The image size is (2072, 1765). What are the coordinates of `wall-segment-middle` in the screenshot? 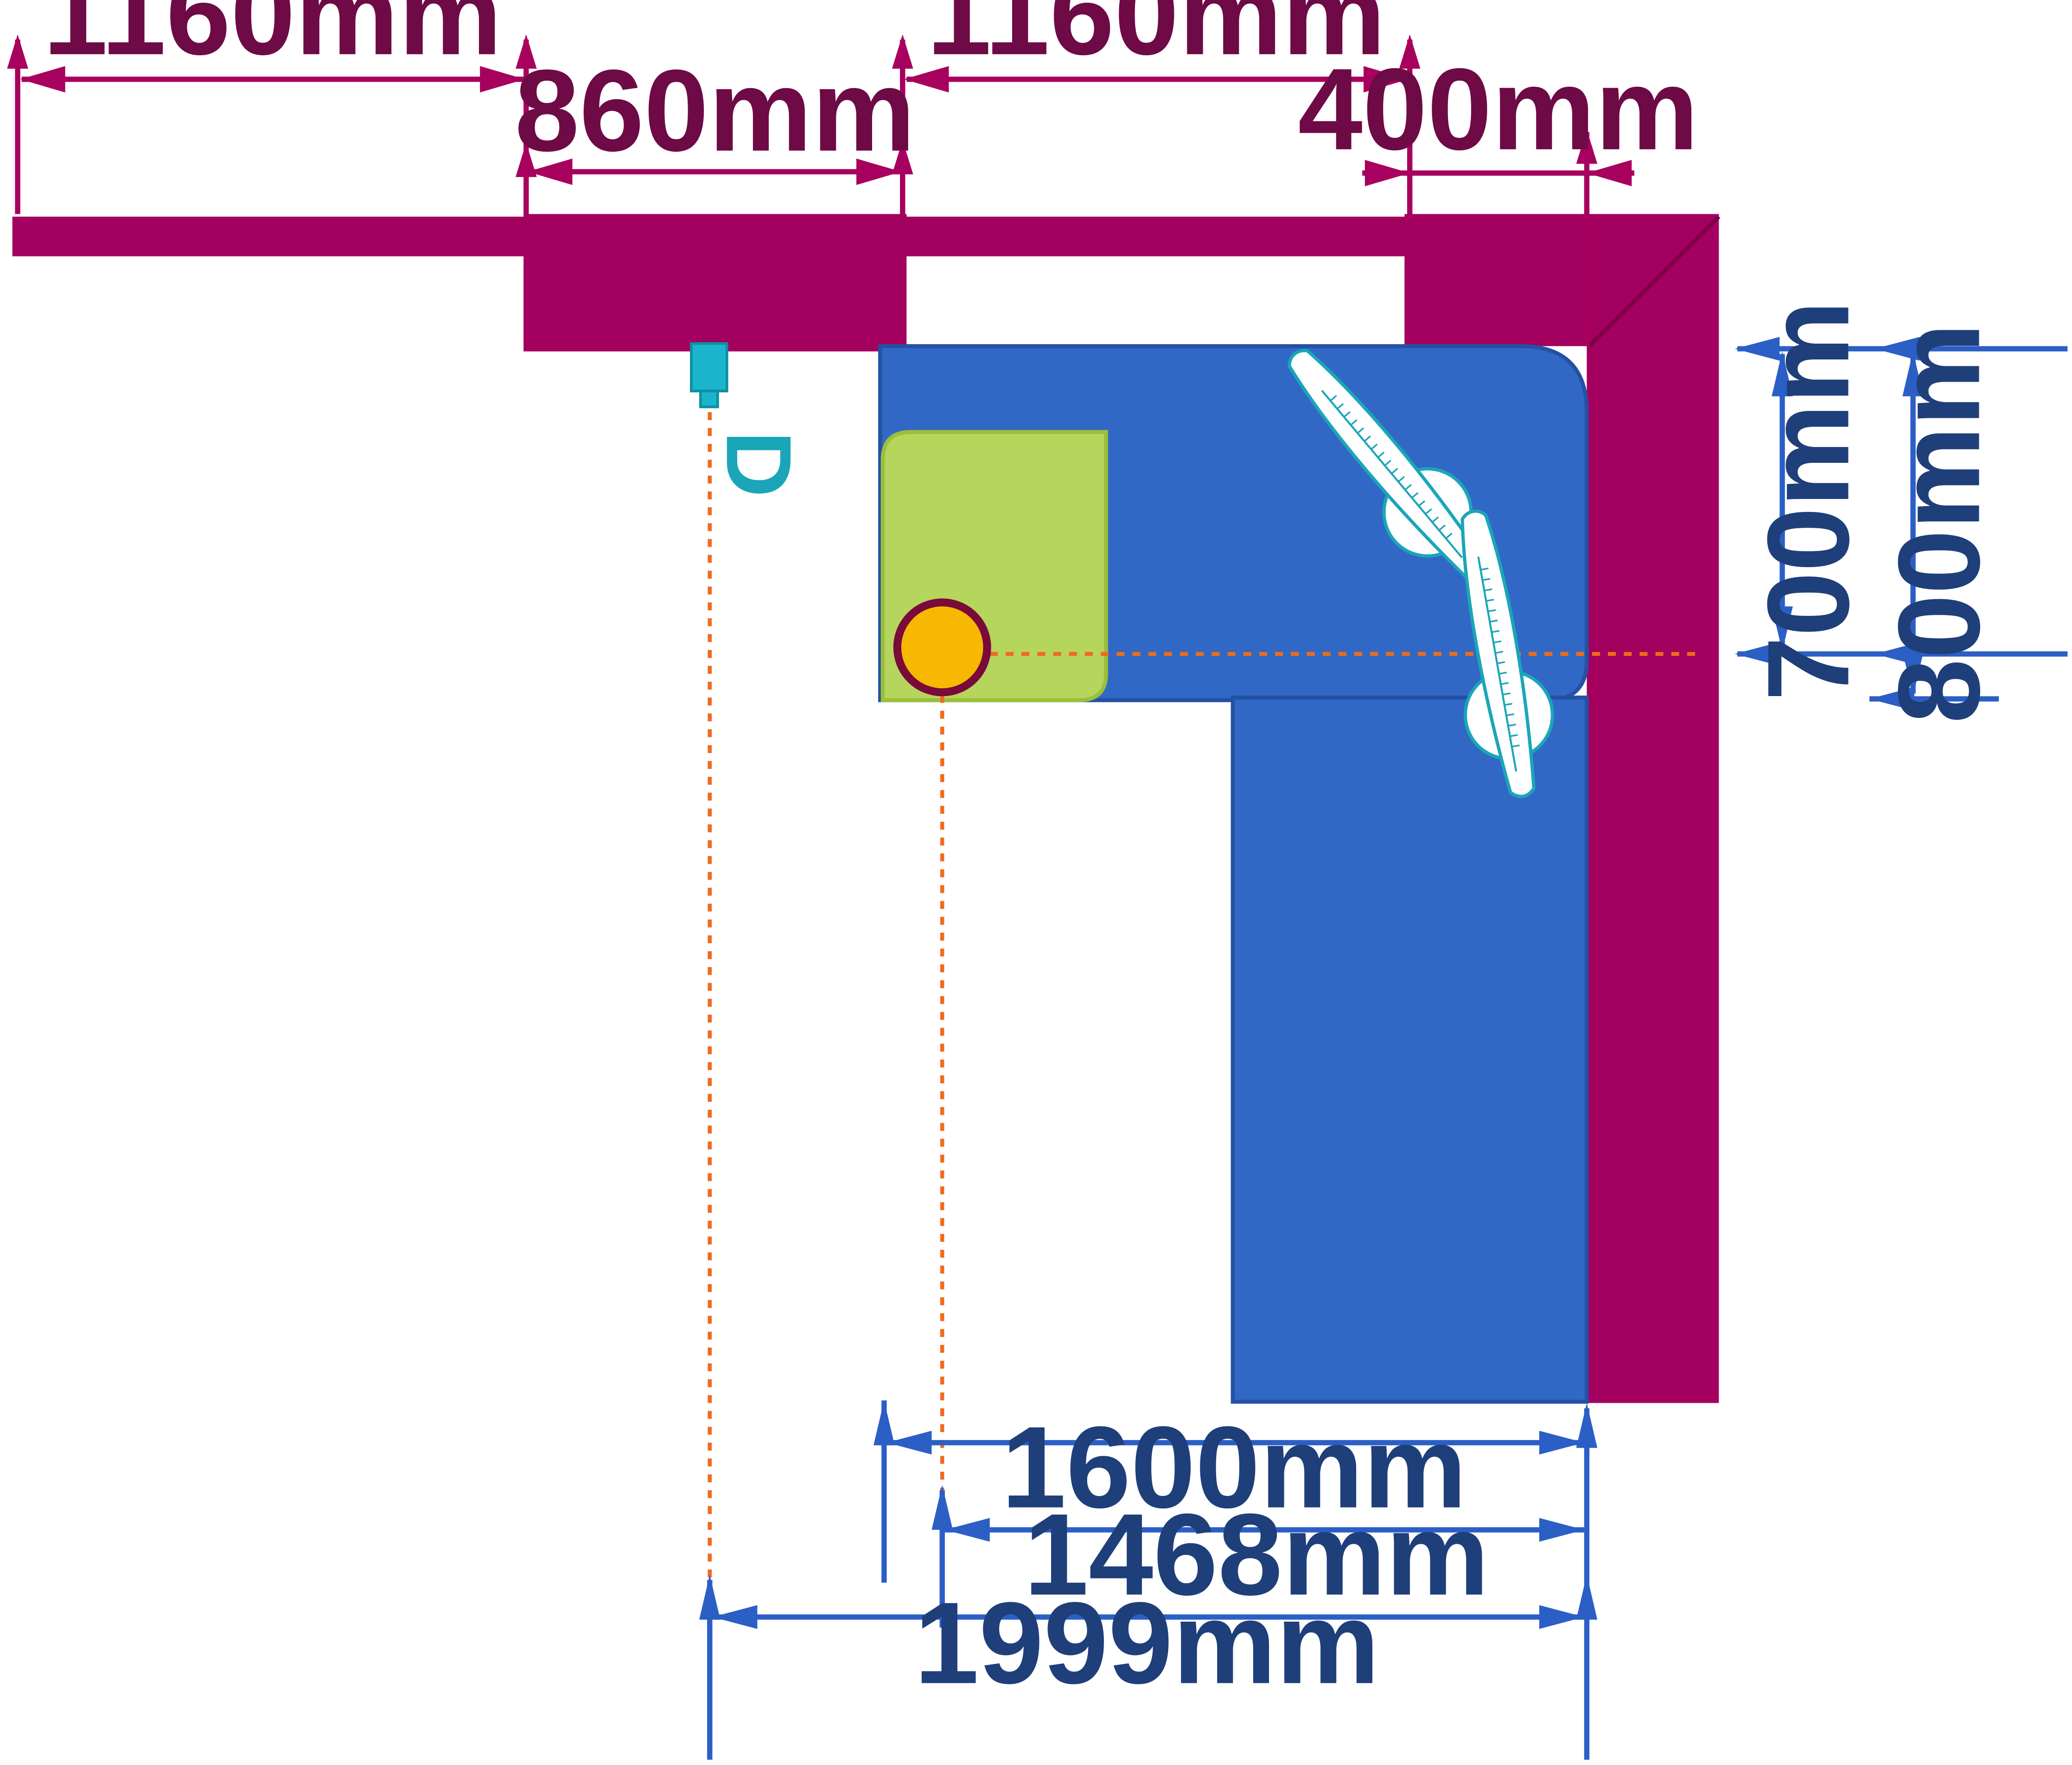 It's located at (1157, 236).